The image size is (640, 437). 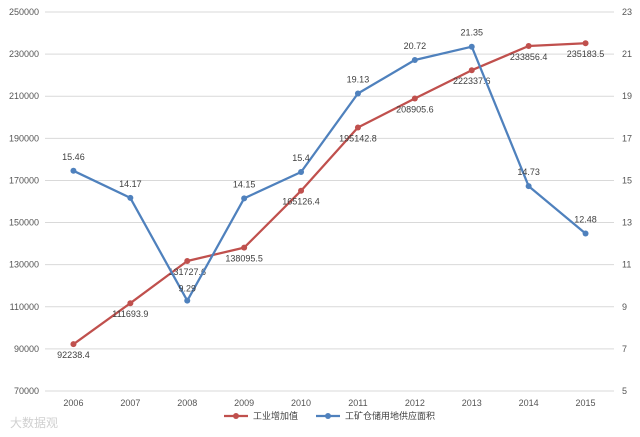 What do you see at coordinates (624, 307) in the screenshot?
I see `y-right-tick-label: 9` at bounding box center [624, 307].